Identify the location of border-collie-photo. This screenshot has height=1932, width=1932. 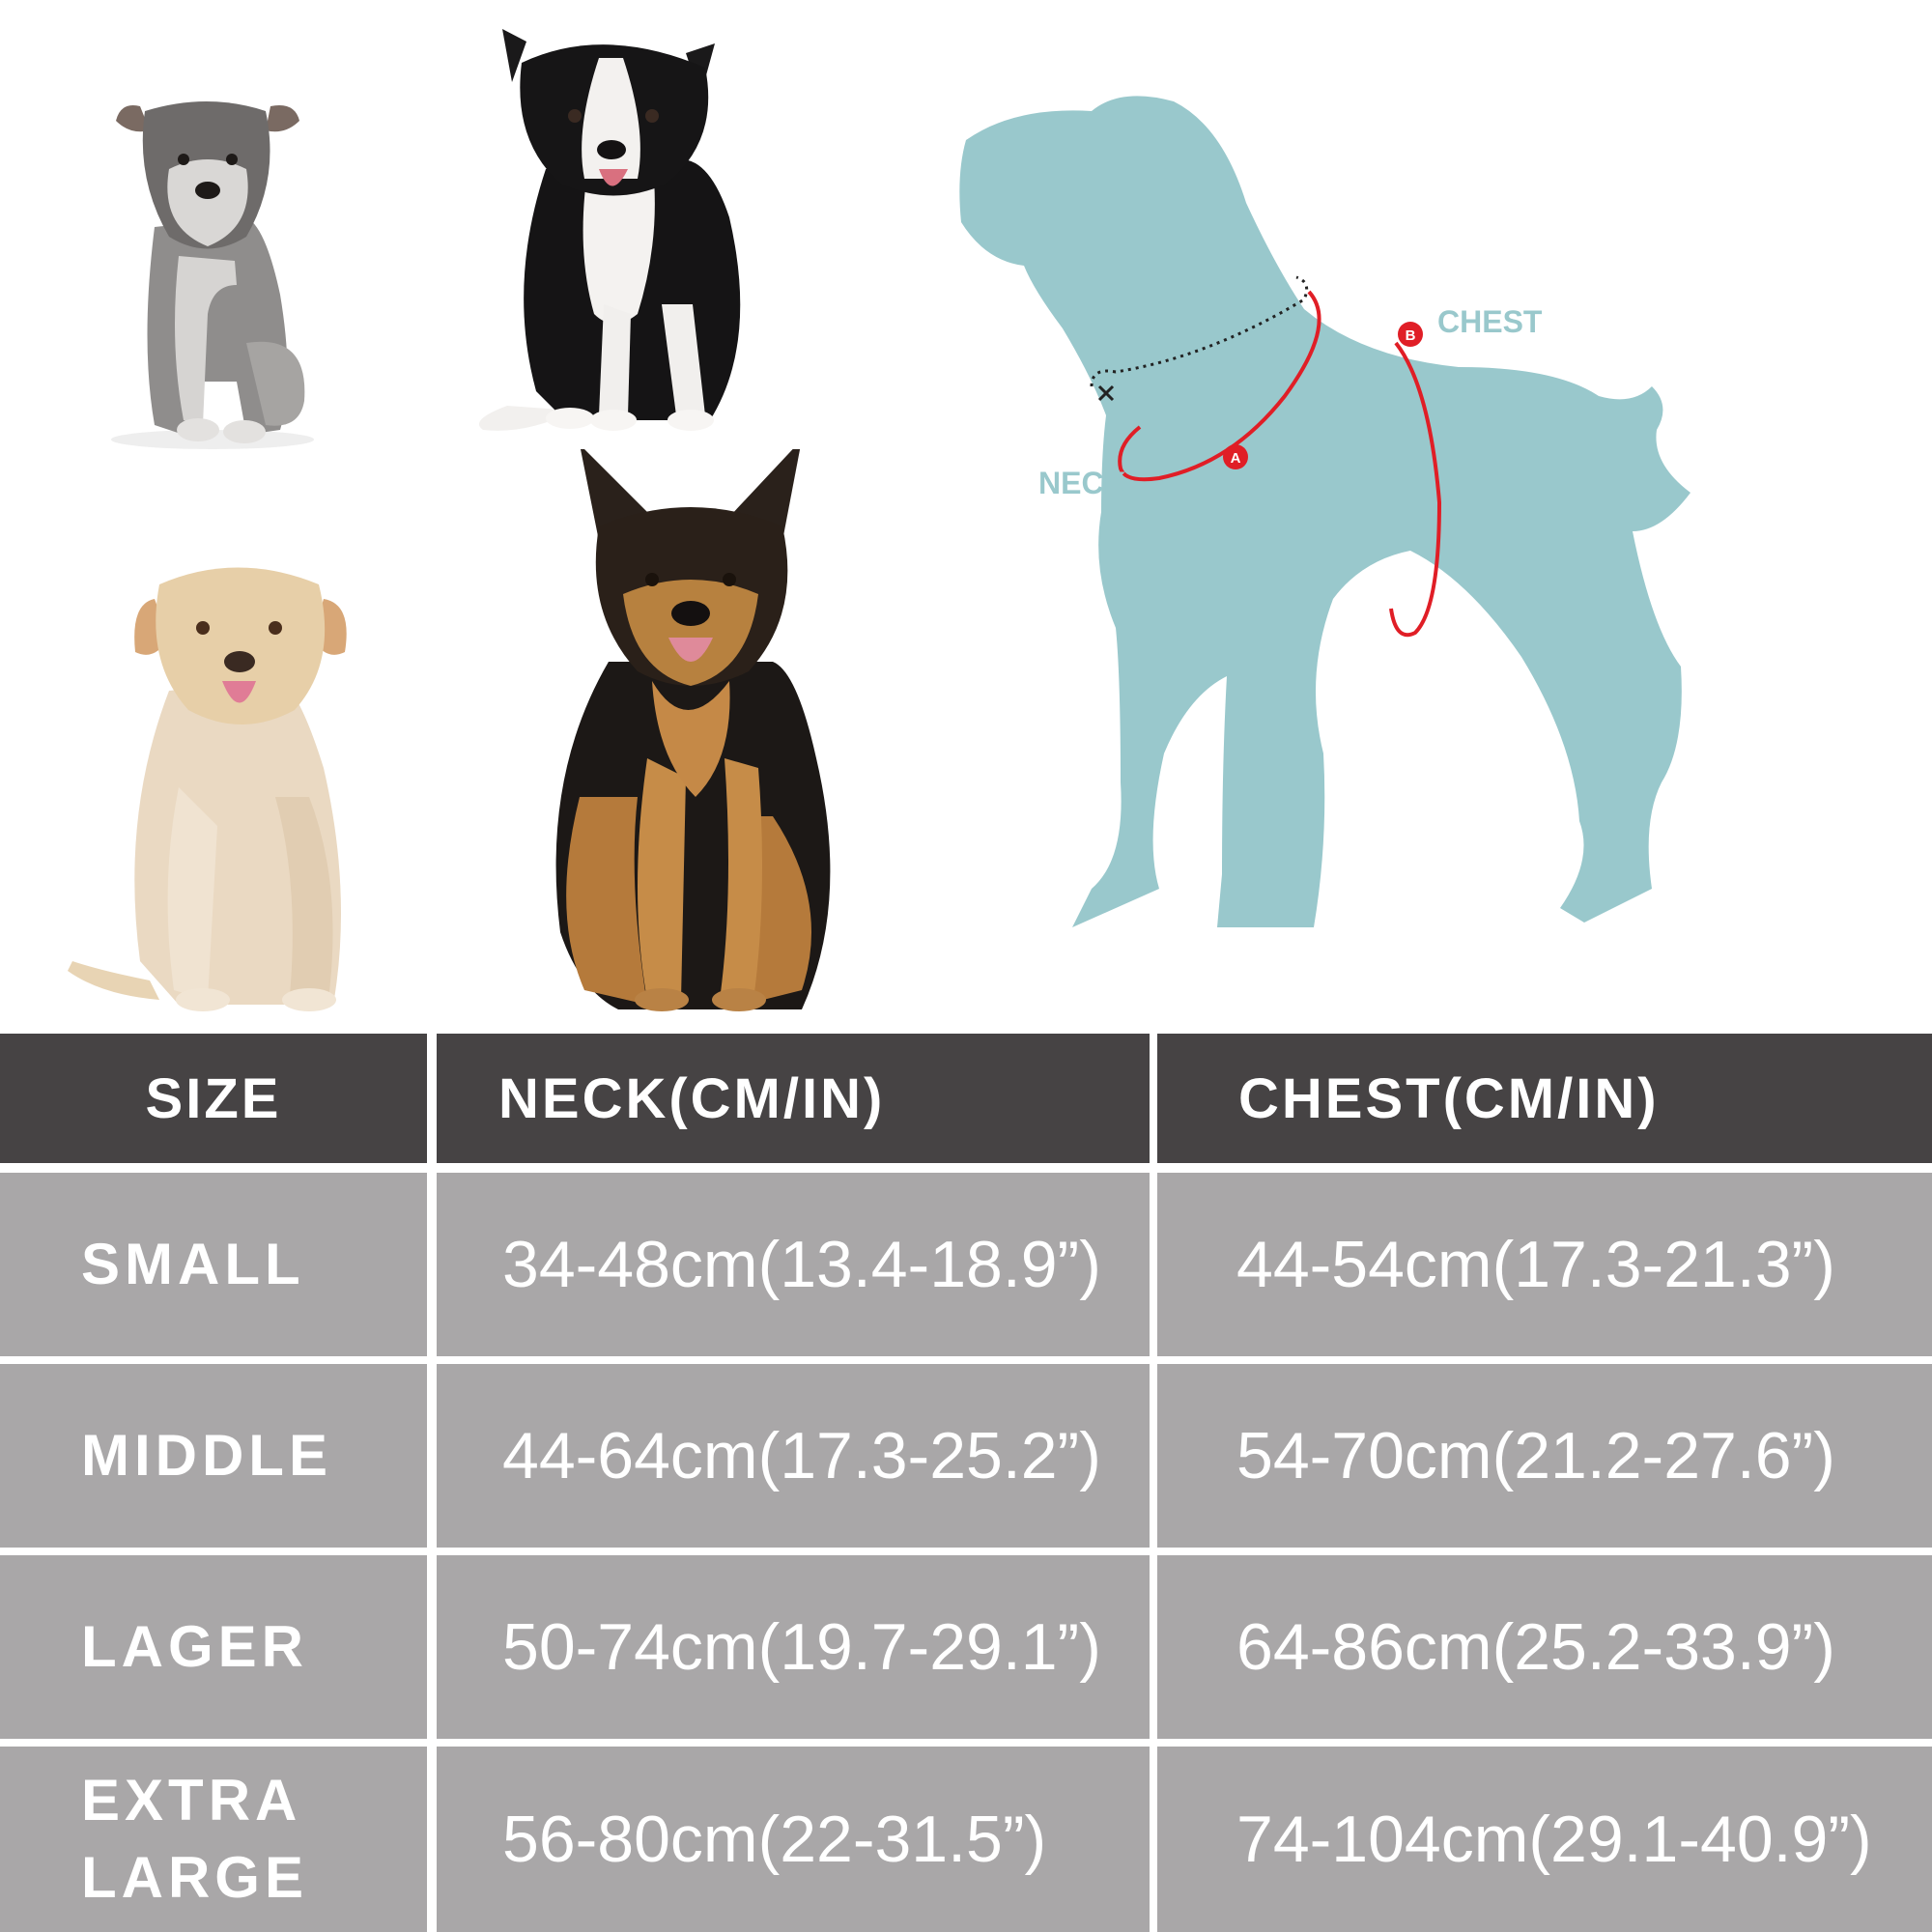
(628, 232).